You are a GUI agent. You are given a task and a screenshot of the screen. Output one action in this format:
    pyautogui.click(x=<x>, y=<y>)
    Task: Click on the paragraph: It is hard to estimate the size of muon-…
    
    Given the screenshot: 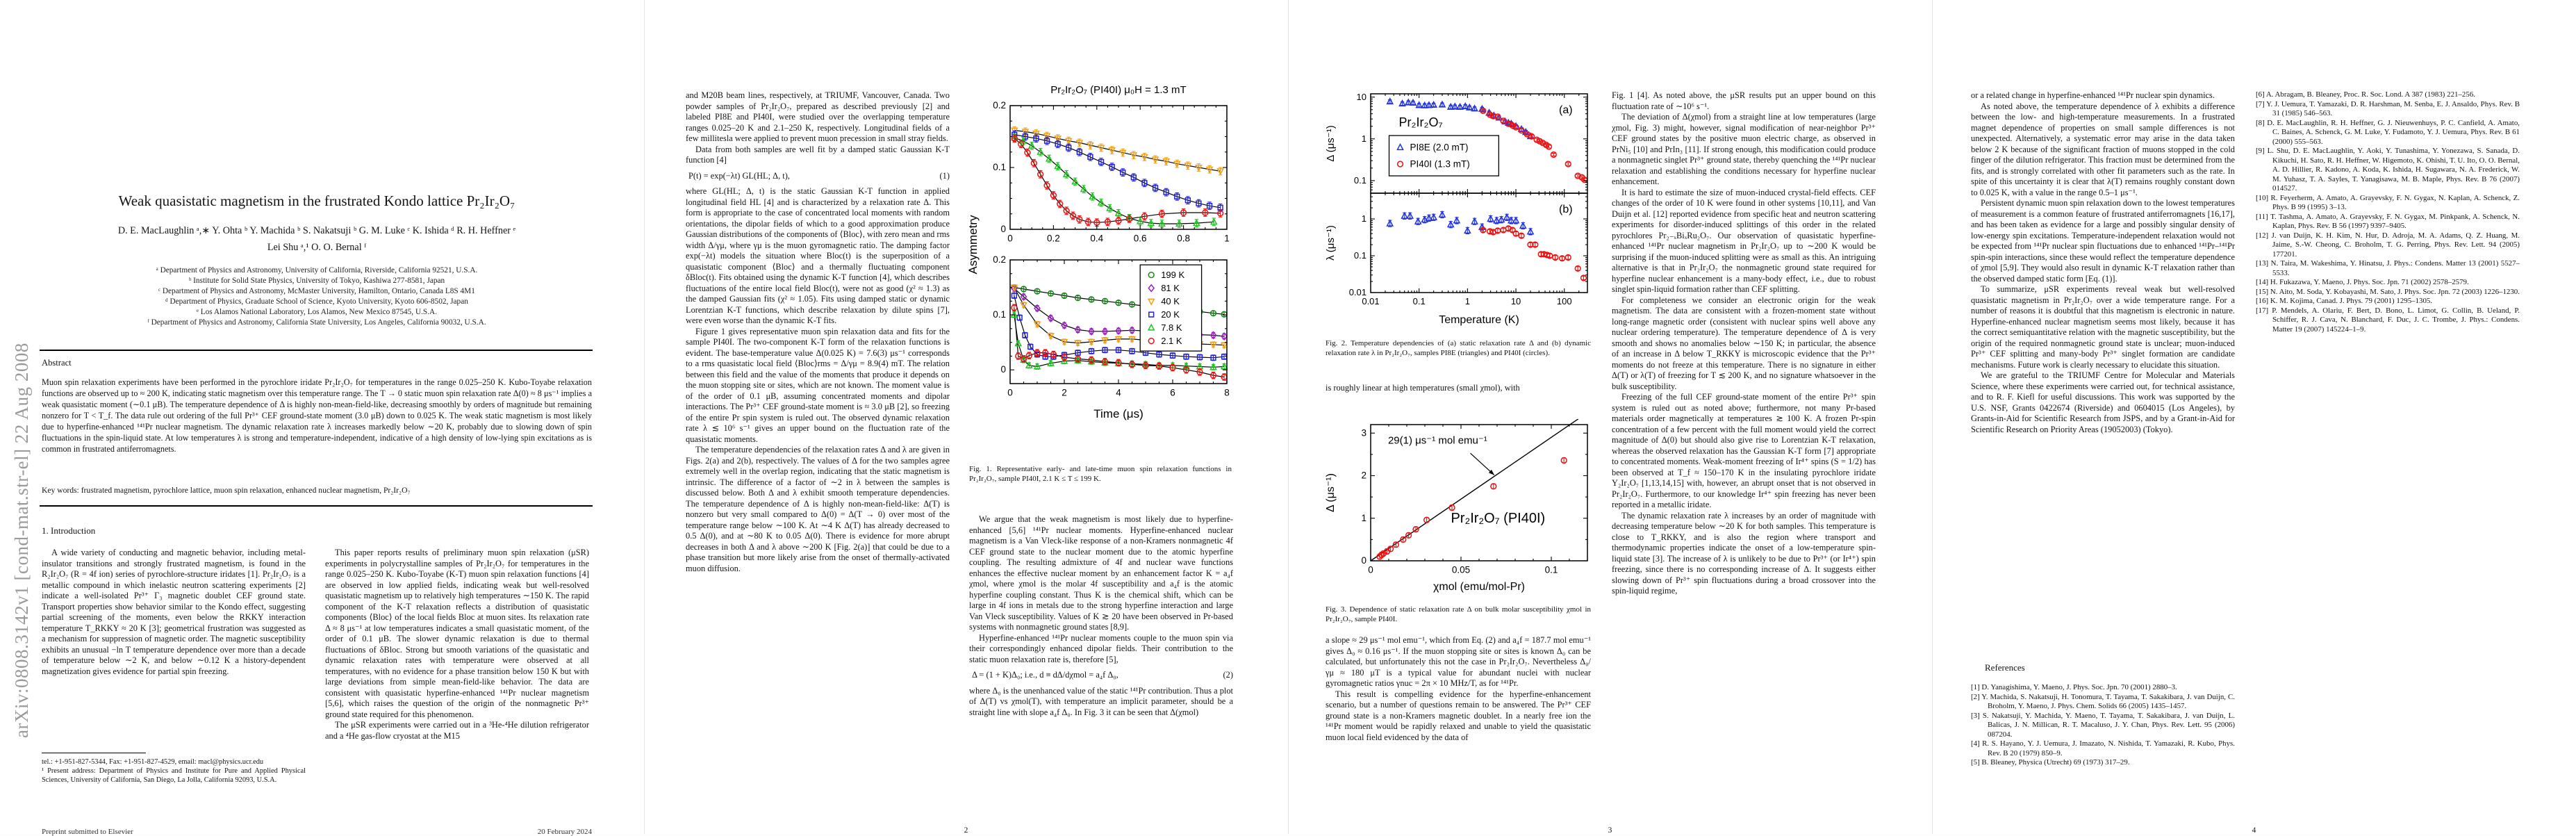 What is the action you would take?
    pyautogui.click(x=1744, y=241)
    